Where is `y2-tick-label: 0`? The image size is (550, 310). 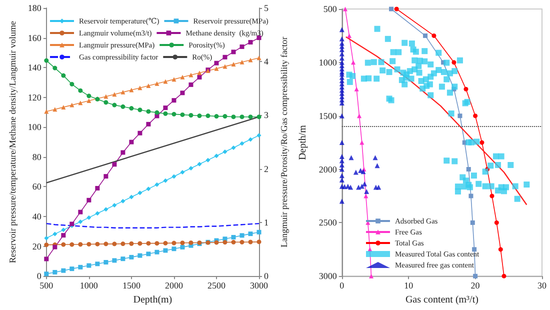
y2-tick-label: 0 is located at coordinates (266, 276).